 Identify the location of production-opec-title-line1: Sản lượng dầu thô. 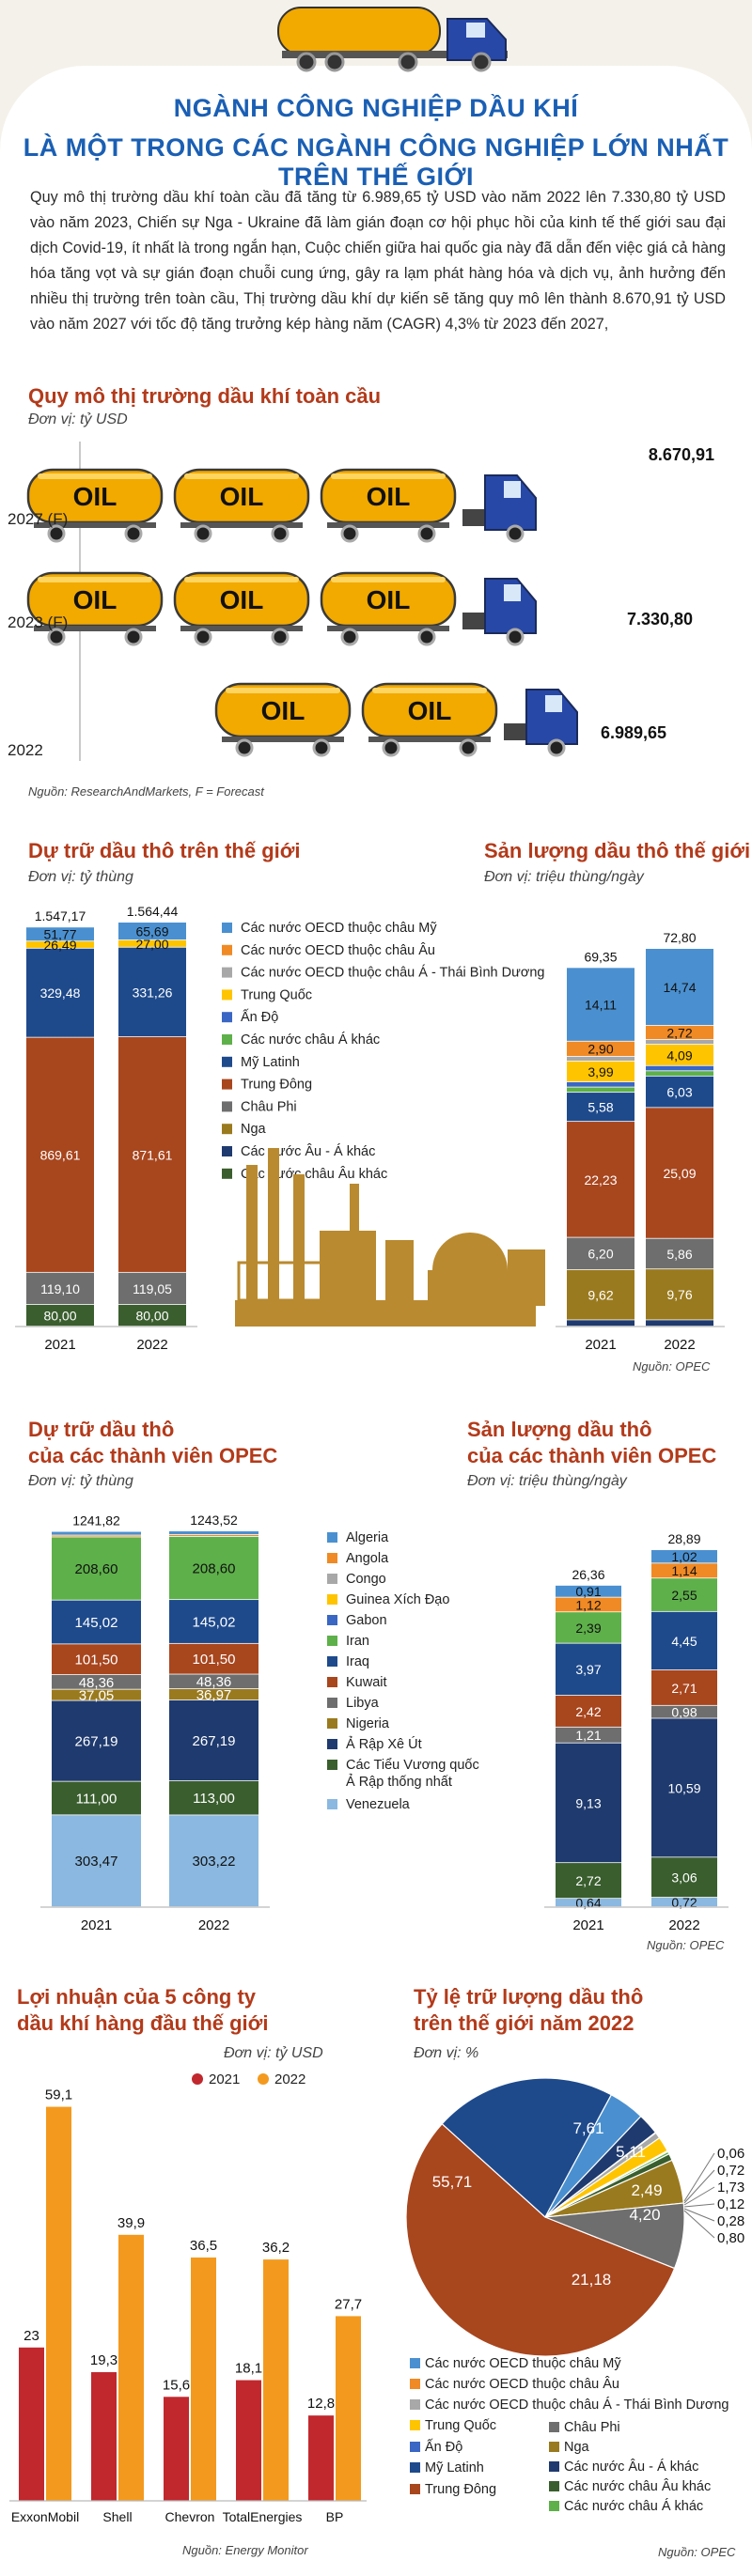
(559, 1429).